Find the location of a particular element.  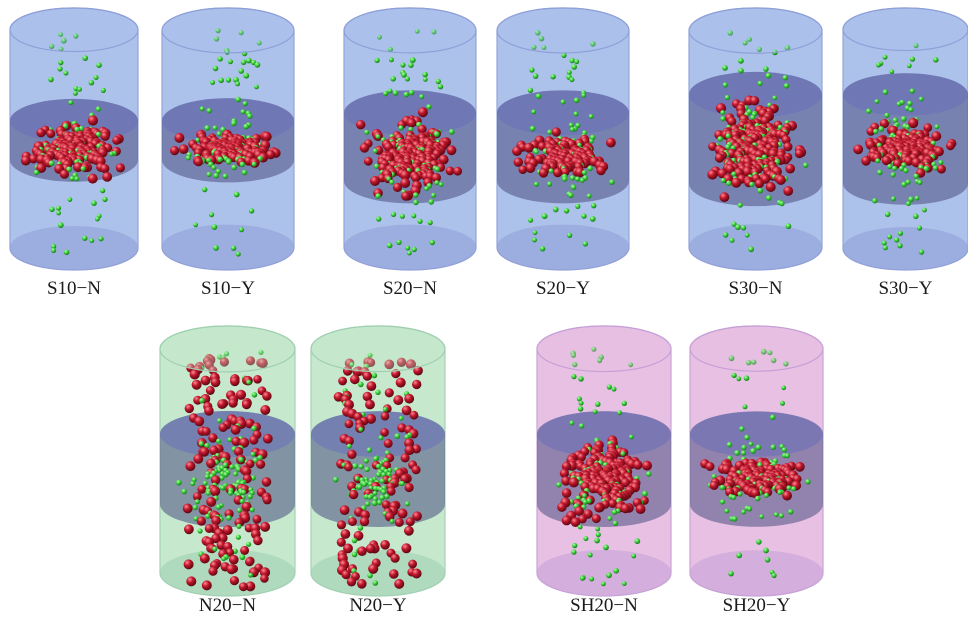

panel-caption: S10−Y is located at coordinates (228, 288).